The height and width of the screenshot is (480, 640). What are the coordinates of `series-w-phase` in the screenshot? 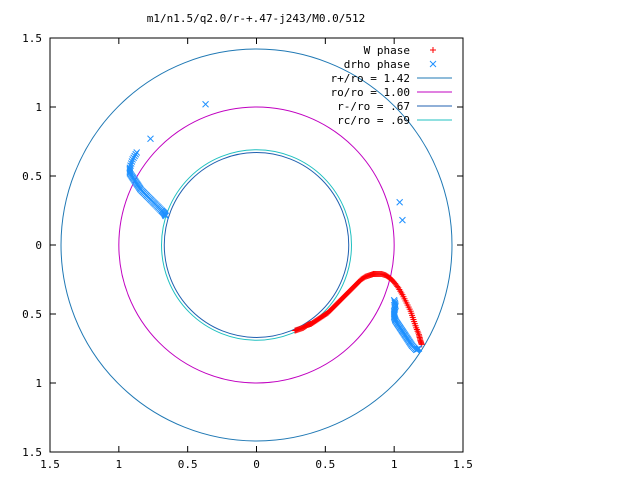 It's located at (358, 309).